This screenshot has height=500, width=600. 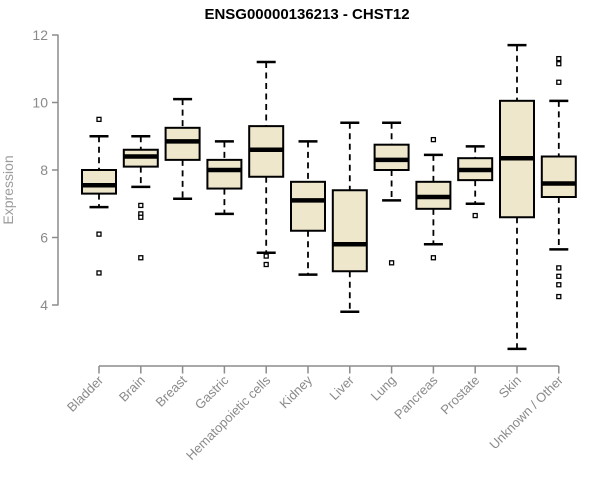 What do you see at coordinates (266, 164) in the screenshot?
I see `boxplot-hematopoietic-cells` at bounding box center [266, 164].